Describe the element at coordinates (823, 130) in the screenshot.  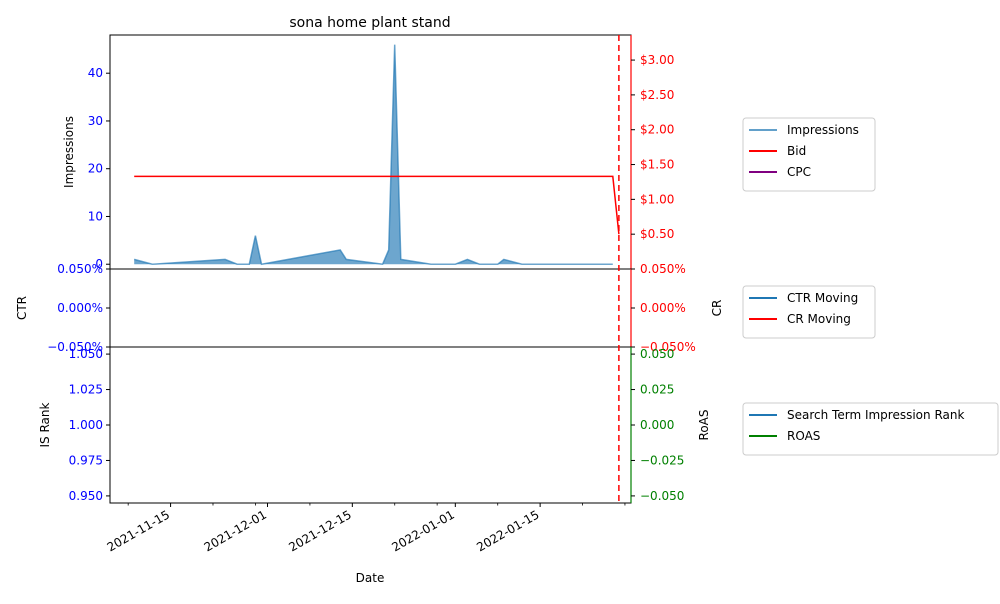
I see `legend-label-impressions: Impressions` at that location.